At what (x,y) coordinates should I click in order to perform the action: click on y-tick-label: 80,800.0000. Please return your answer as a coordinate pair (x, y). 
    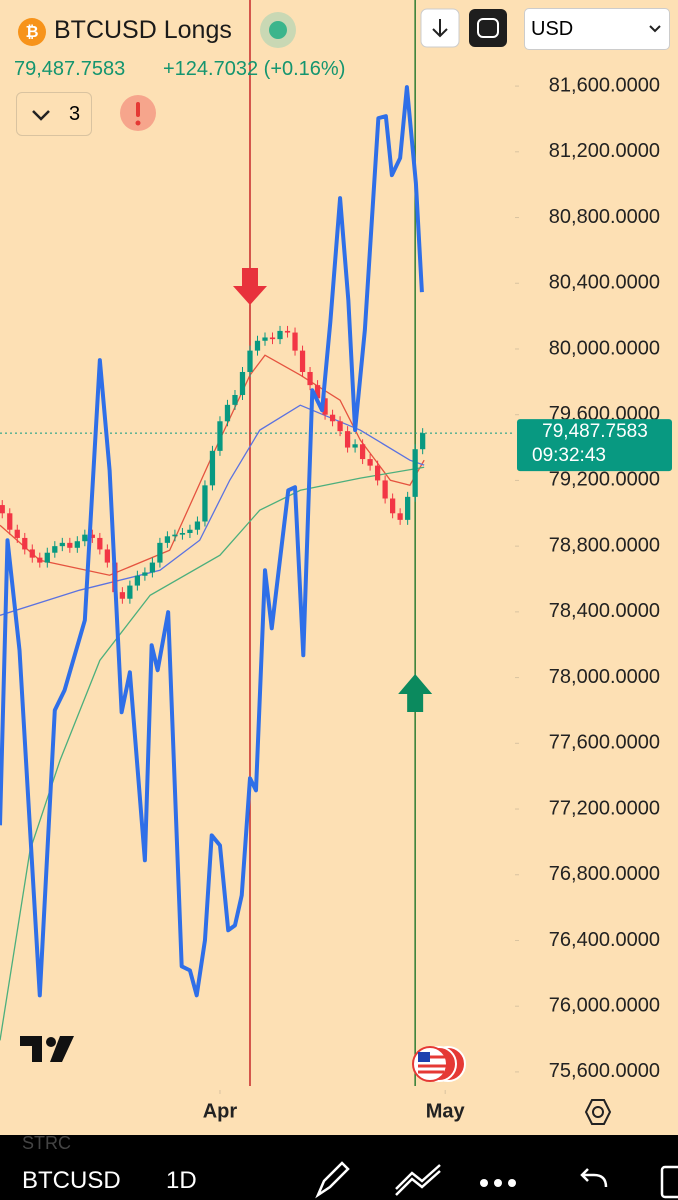
    Looking at the image, I should click on (604, 217).